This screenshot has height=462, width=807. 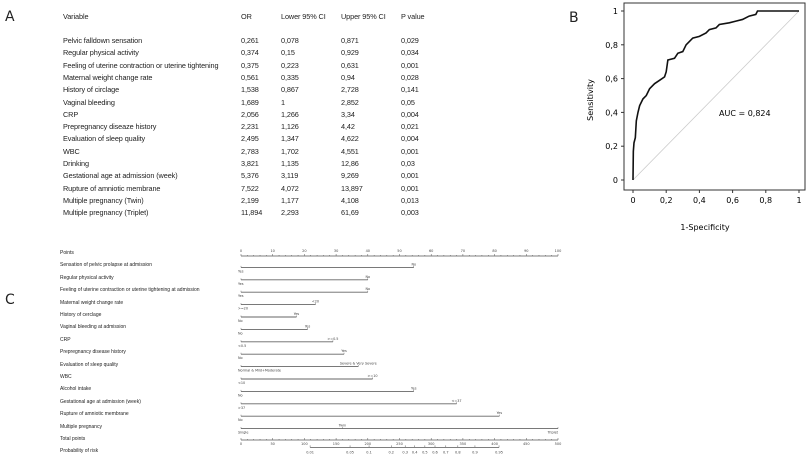 I want to click on probability-tick-label: 0.5, so click(x=425, y=452).